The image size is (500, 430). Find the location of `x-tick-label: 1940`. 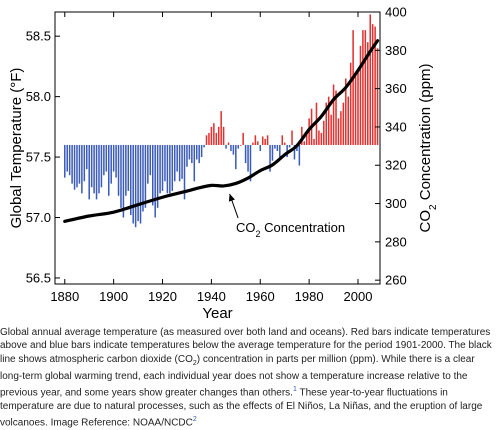

x-tick-label: 1940 is located at coordinates (211, 296).